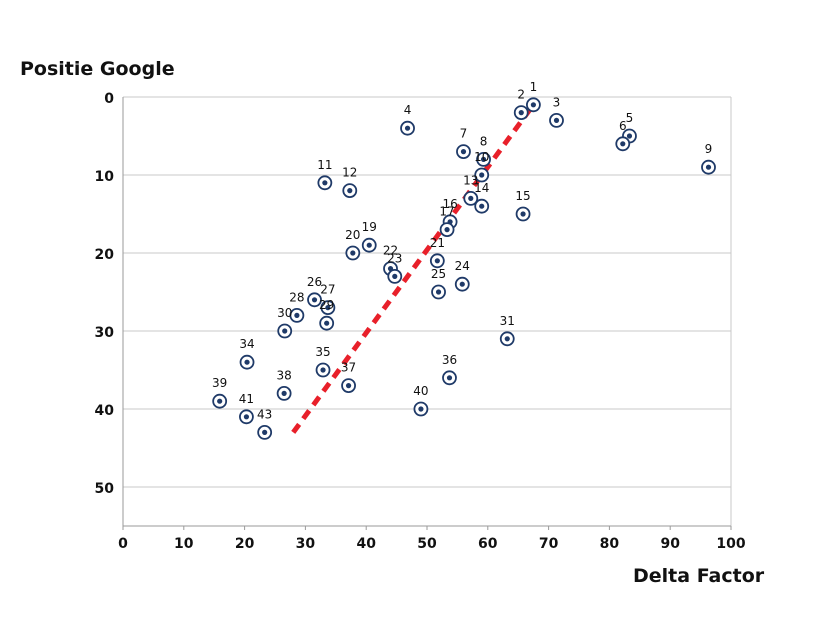 Image resolution: width=832 pixels, height=631 pixels. Describe the element at coordinates (264, 414) in the screenshot. I see `point-label-43: 43` at that location.